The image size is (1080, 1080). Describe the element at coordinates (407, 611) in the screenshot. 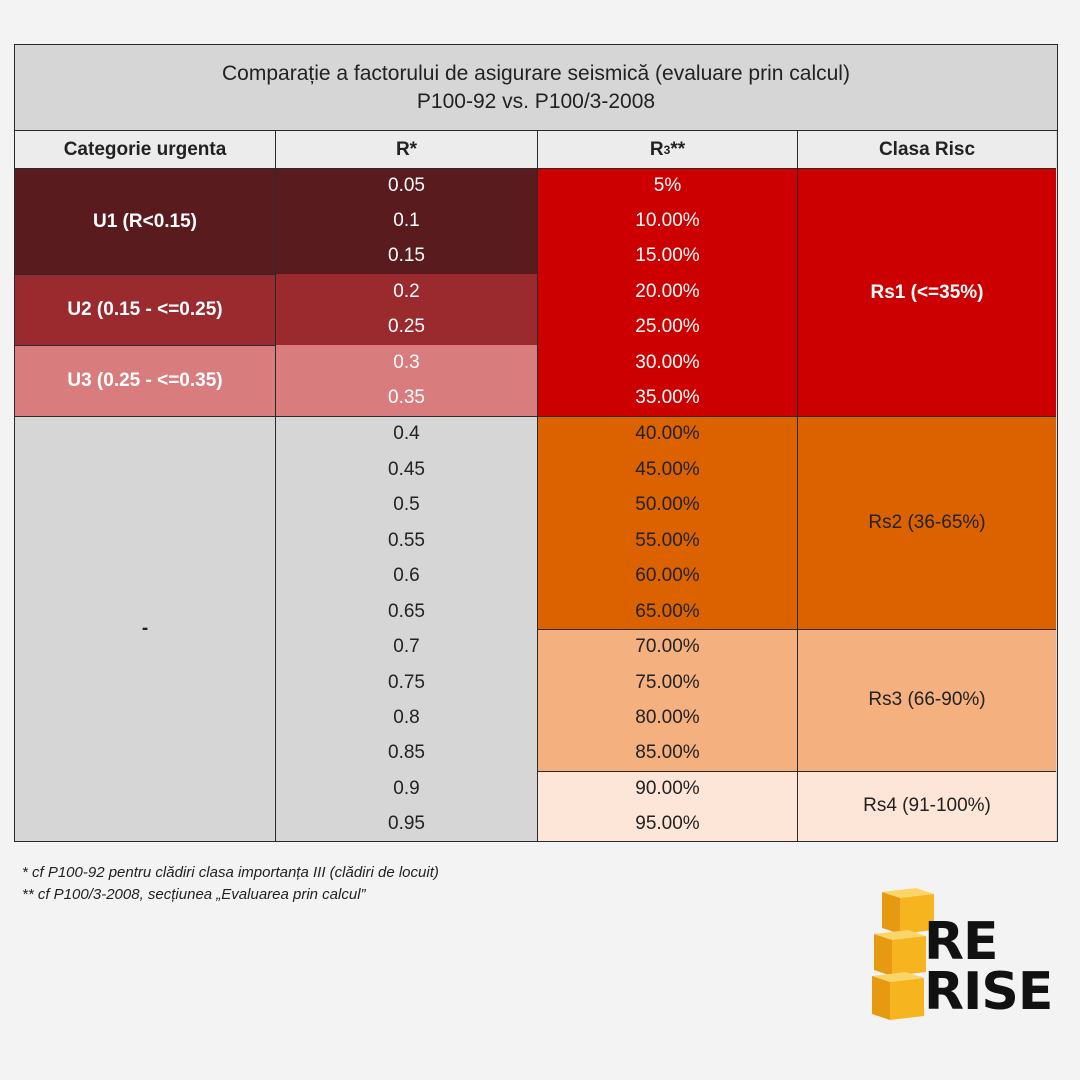

I see `r-value-cell: 0.65` at that location.